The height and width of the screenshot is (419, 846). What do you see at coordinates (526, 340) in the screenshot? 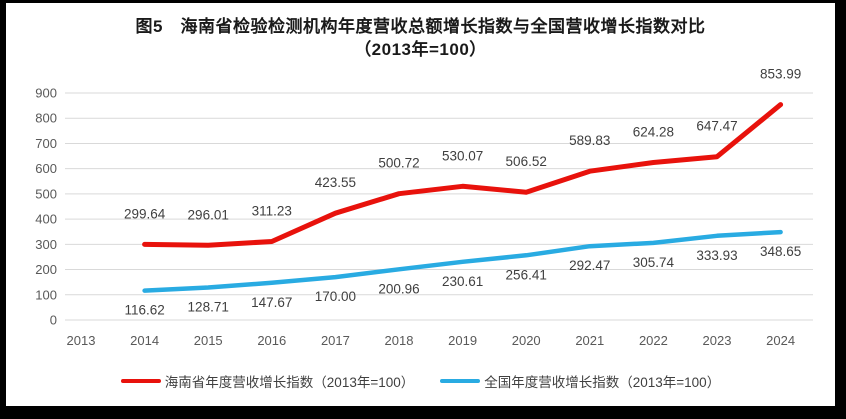
I see `x-axis-tick-label: 2020` at bounding box center [526, 340].